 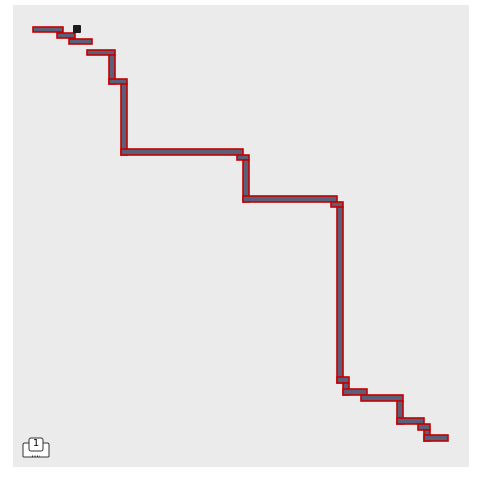 What do you see at coordinates (36, 444) in the screenshot?
I see `step-counter-label: 1` at bounding box center [36, 444].